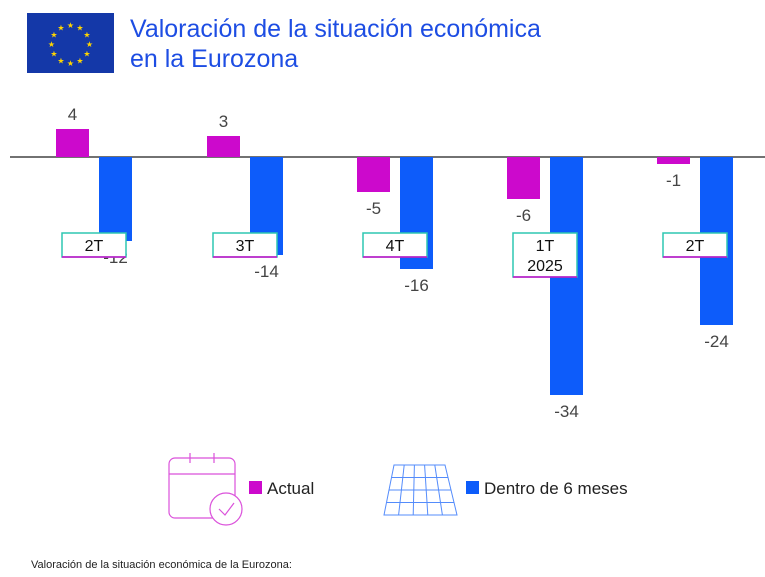 The height and width of the screenshot is (577, 765). Describe the element at coordinates (566, 411) in the screenshot. I see `data-label-future: -34` at that location.